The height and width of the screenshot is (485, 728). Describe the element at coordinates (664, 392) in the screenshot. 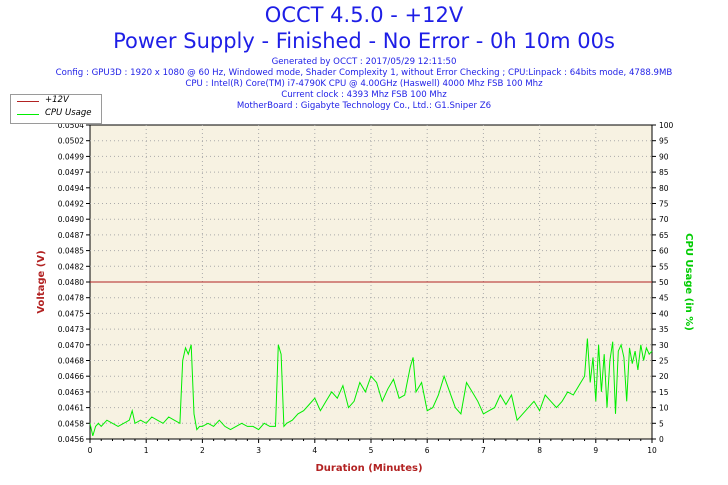

I see `y2-tick-label: 15` at that location.